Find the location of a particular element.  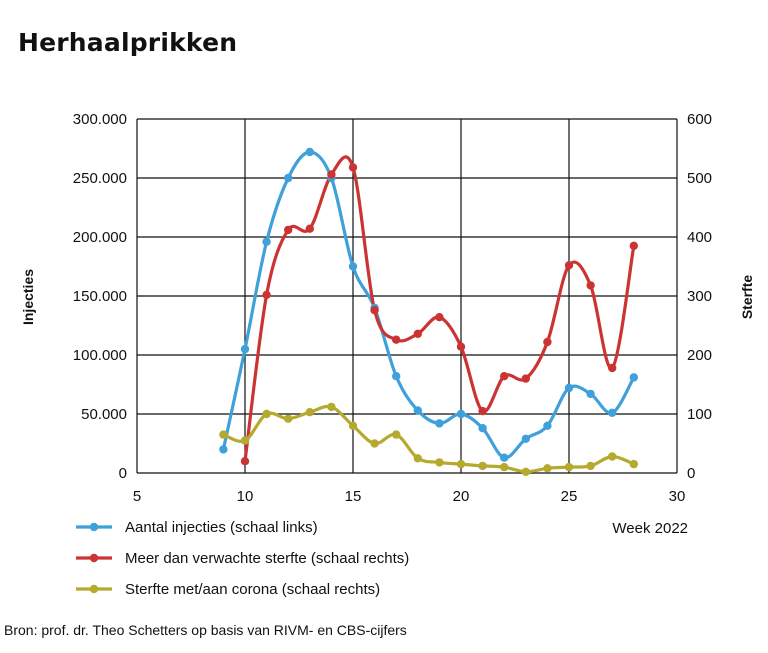

y-tick-label: 250.000 is located at coordinates (100, 178).